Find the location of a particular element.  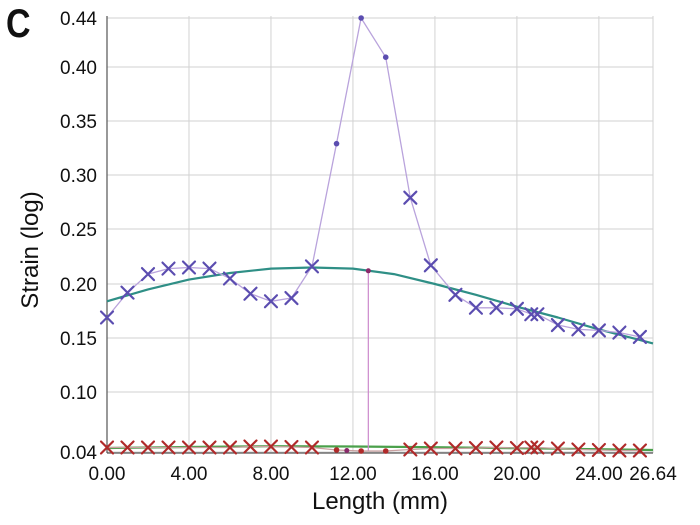

y-axis-label: Strain (log) is located at coordinates (30, 249).